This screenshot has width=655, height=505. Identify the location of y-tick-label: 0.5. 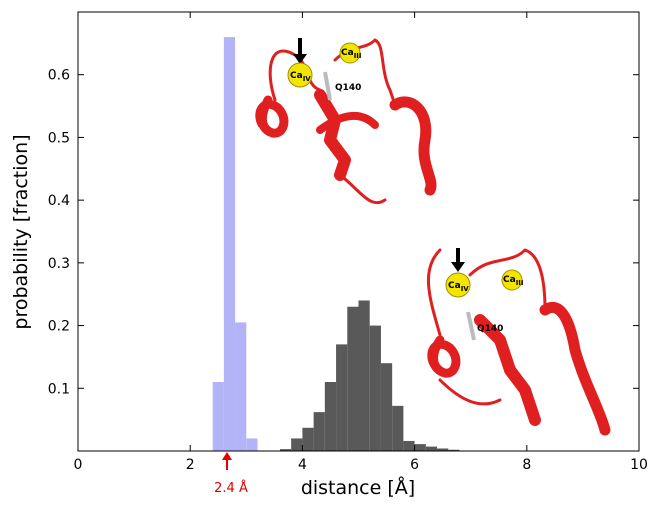
(59, 138).